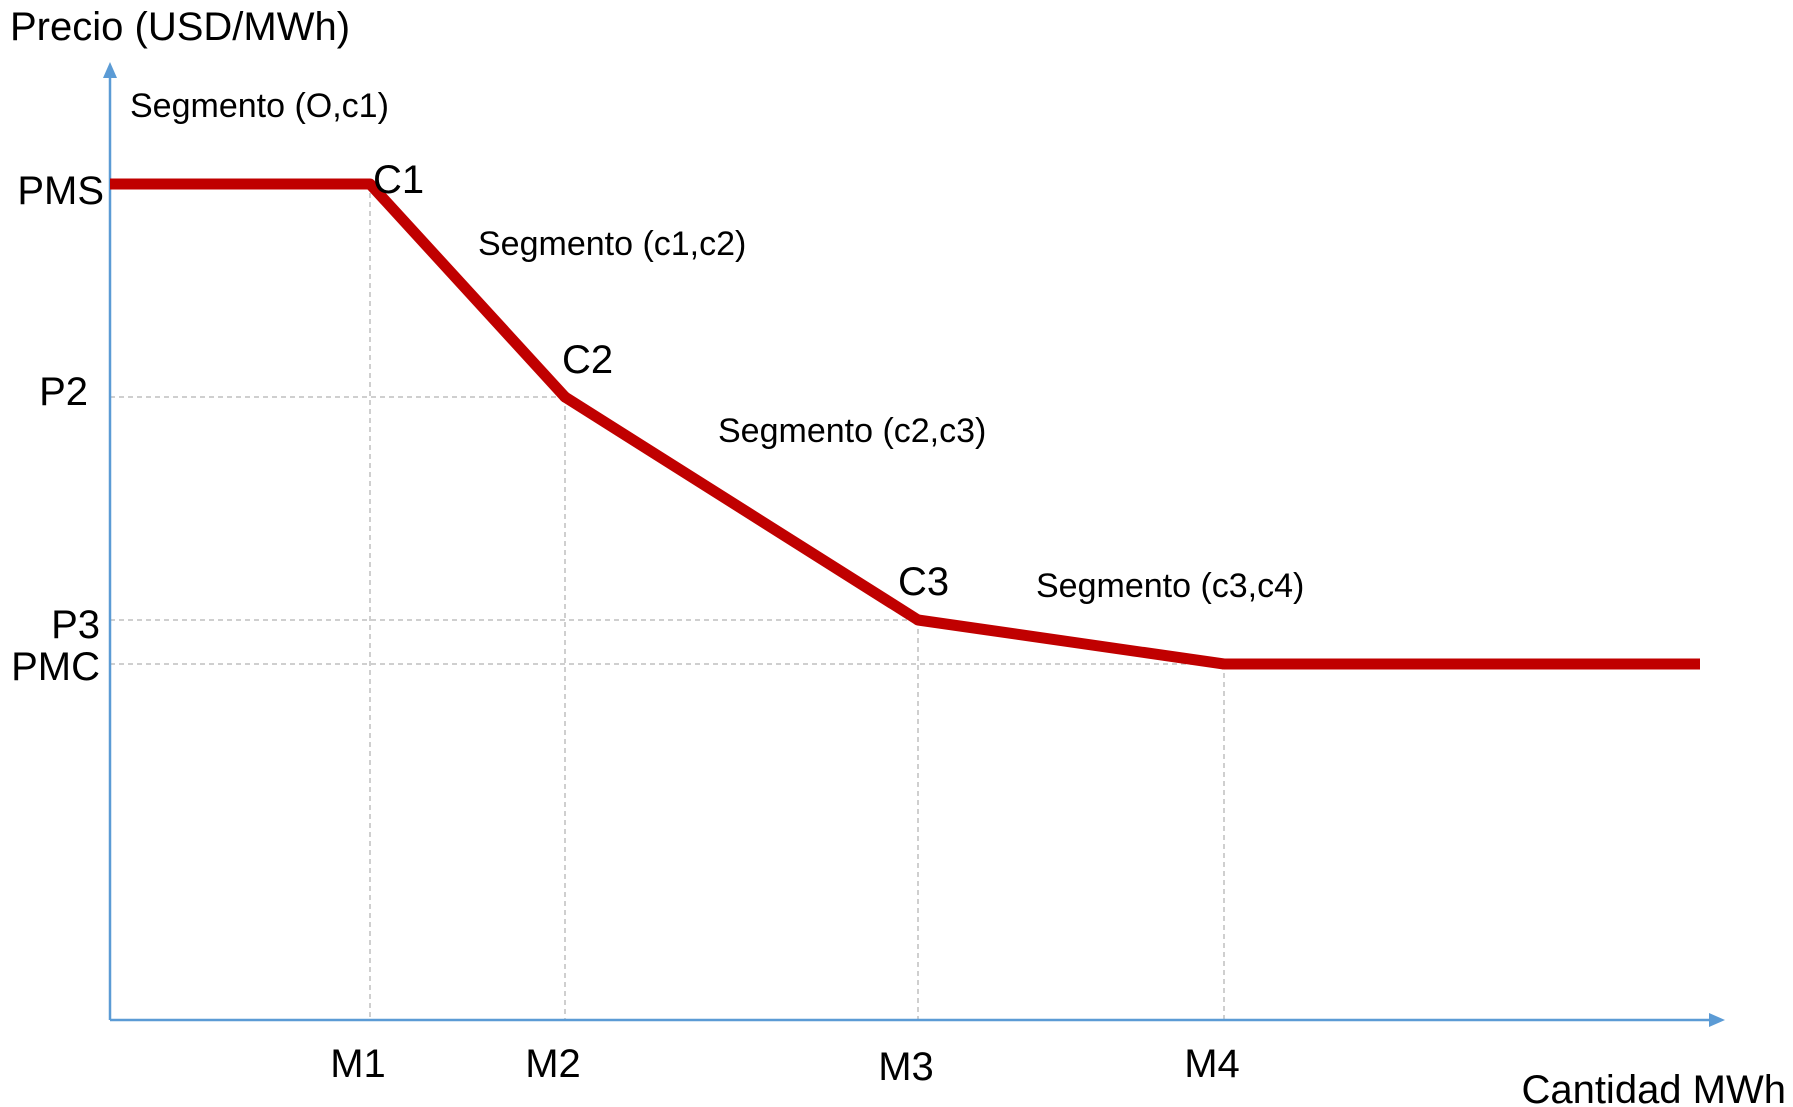 The height and width of the screenshot is (1107, 1793). What do you see at coordinates (906, 1067) in the screenshot?
I see `x-tick-m3: M3` at bounding box center [906, 1067].